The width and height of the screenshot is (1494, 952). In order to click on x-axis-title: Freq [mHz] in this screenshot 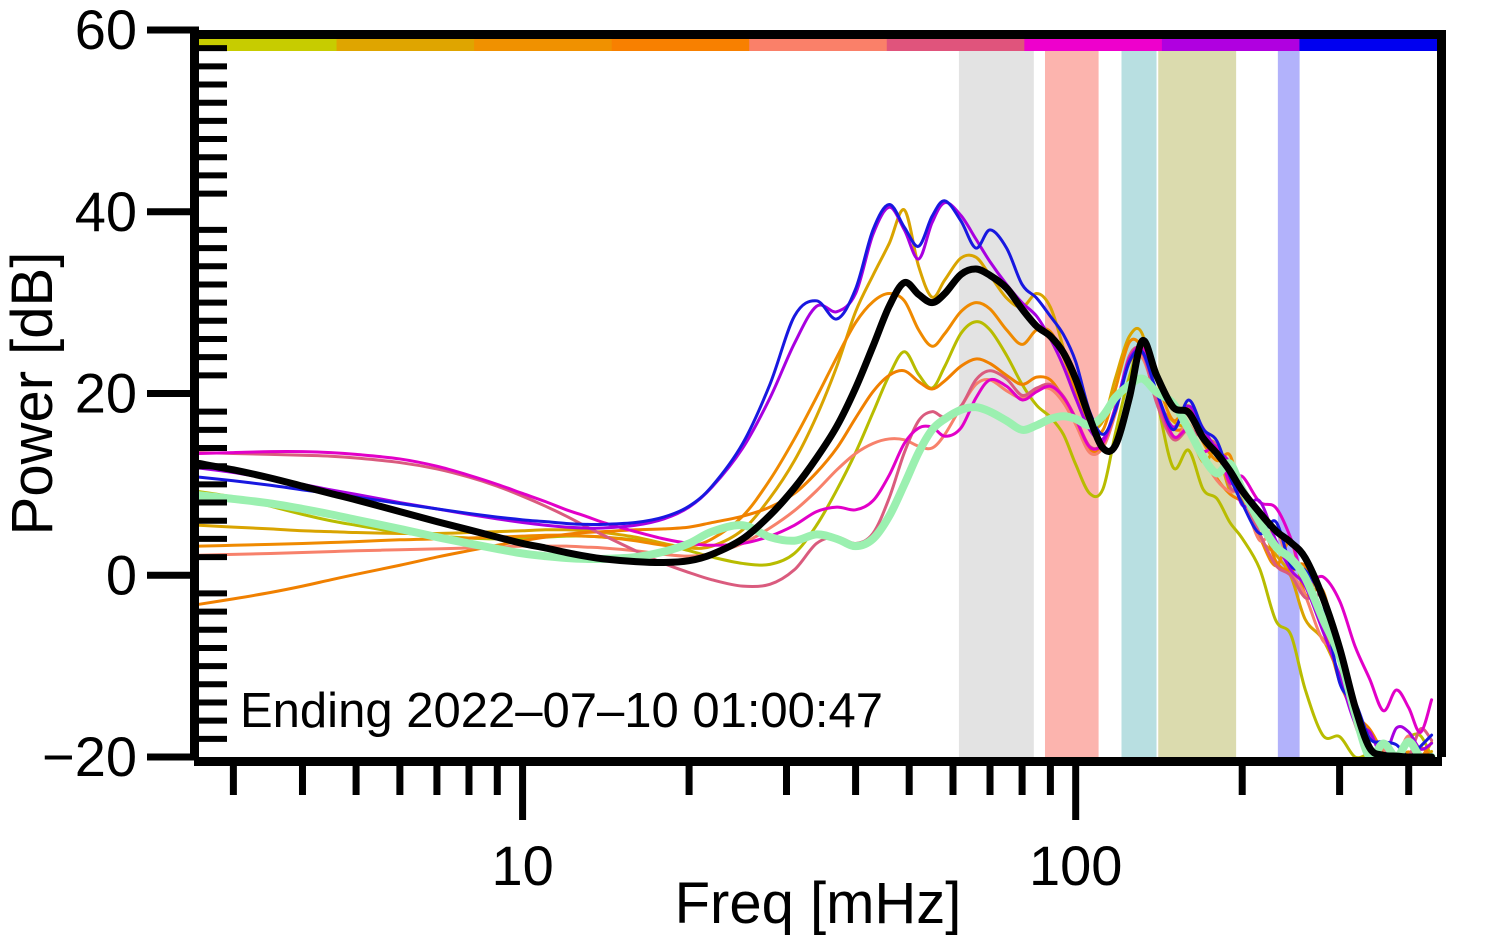, I will do `click(818, 903)`.